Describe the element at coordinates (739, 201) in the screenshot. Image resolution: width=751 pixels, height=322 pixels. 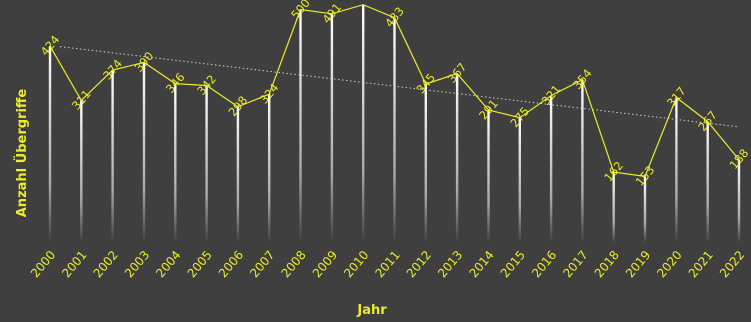
I see `bar-2022` at that location.